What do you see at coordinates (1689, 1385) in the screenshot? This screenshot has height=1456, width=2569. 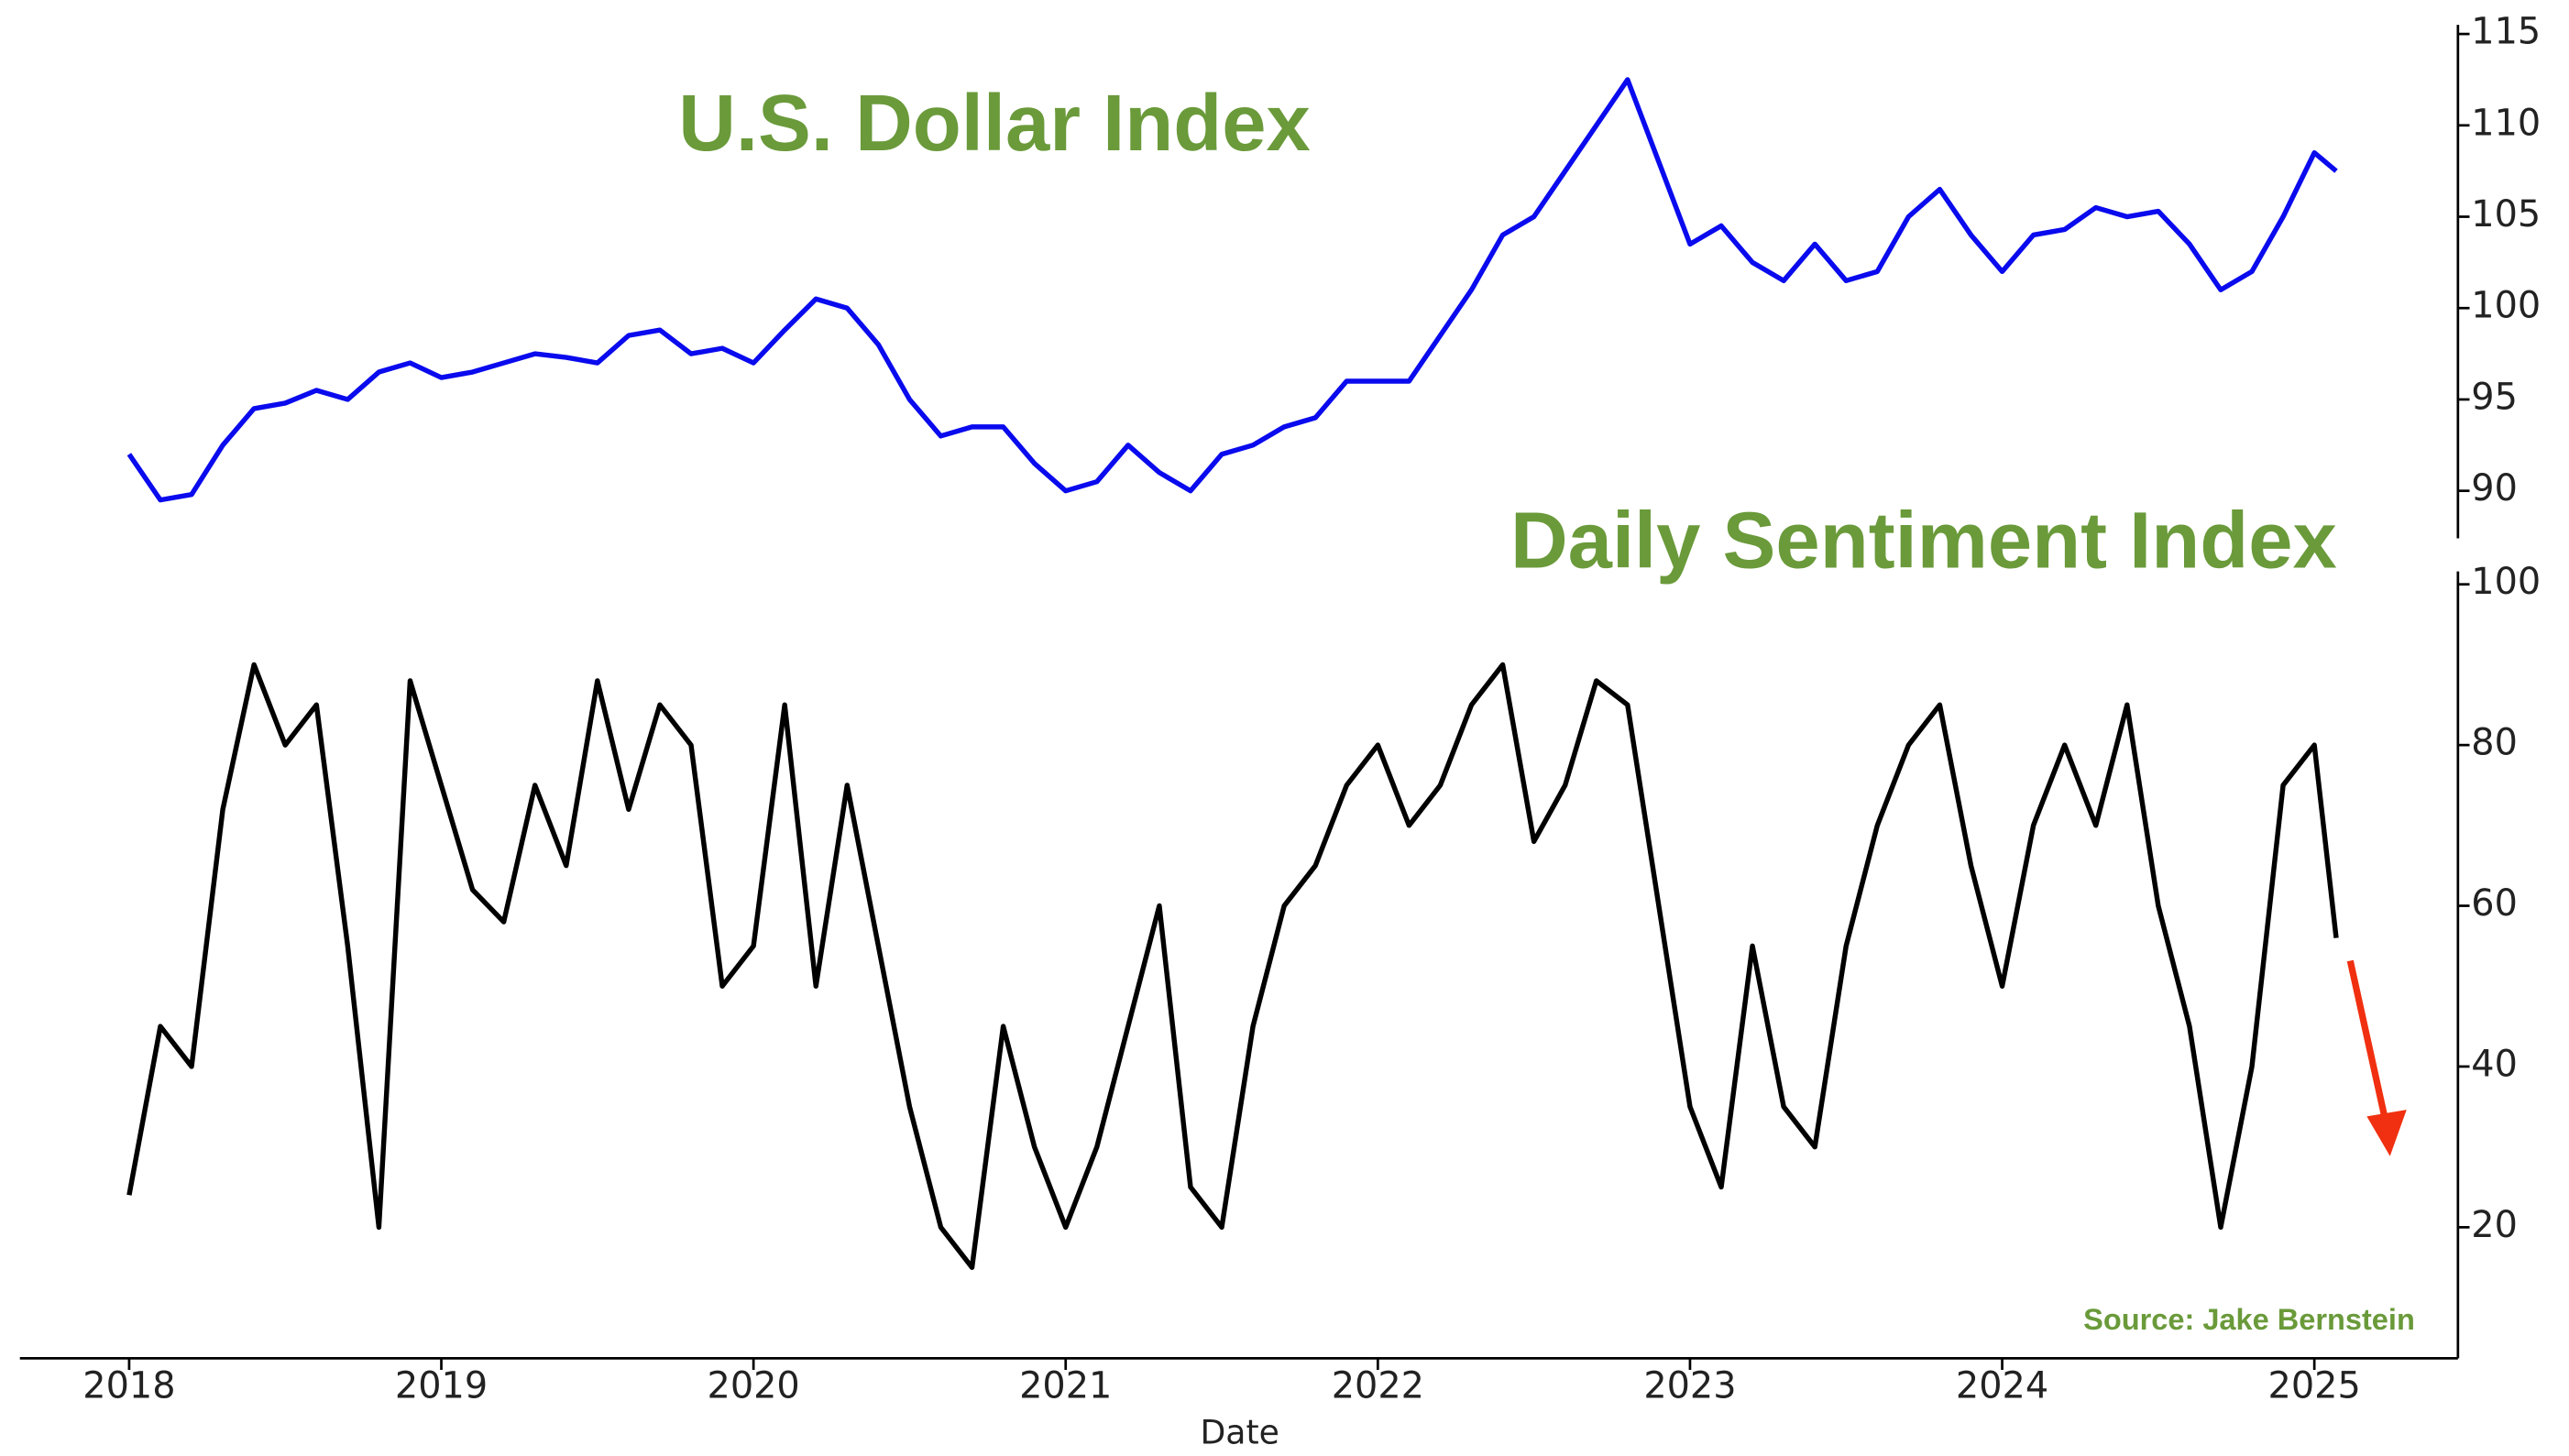 I see `x-tick-label: 2023` at bounding box center [1689, 1385].